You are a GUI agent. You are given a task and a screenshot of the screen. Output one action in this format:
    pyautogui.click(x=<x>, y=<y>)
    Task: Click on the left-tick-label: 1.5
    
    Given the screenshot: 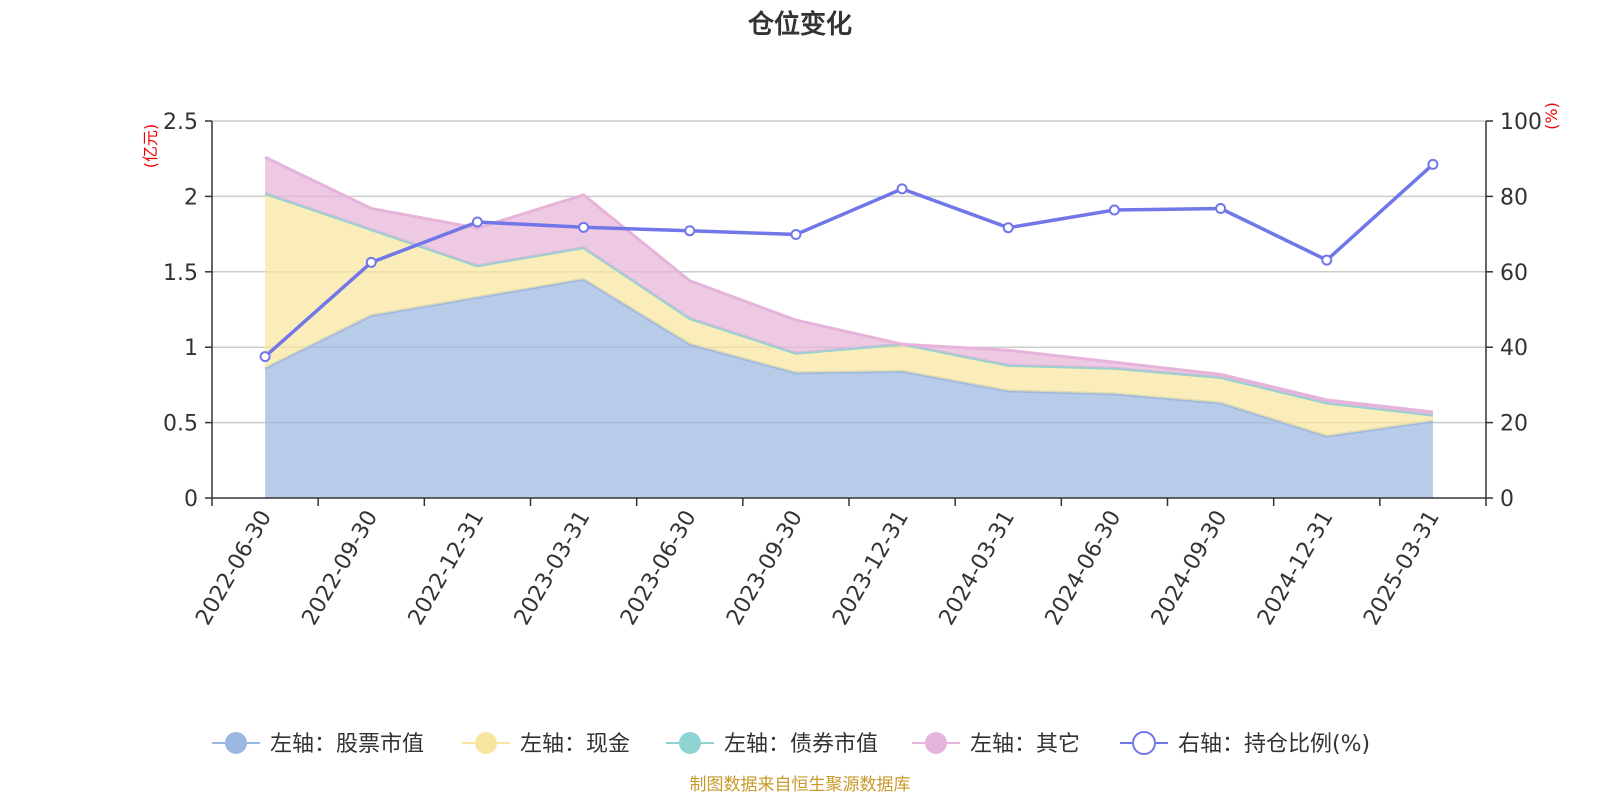 What is the action you would take?
    pyautogui.click(x=180, y=273)
    